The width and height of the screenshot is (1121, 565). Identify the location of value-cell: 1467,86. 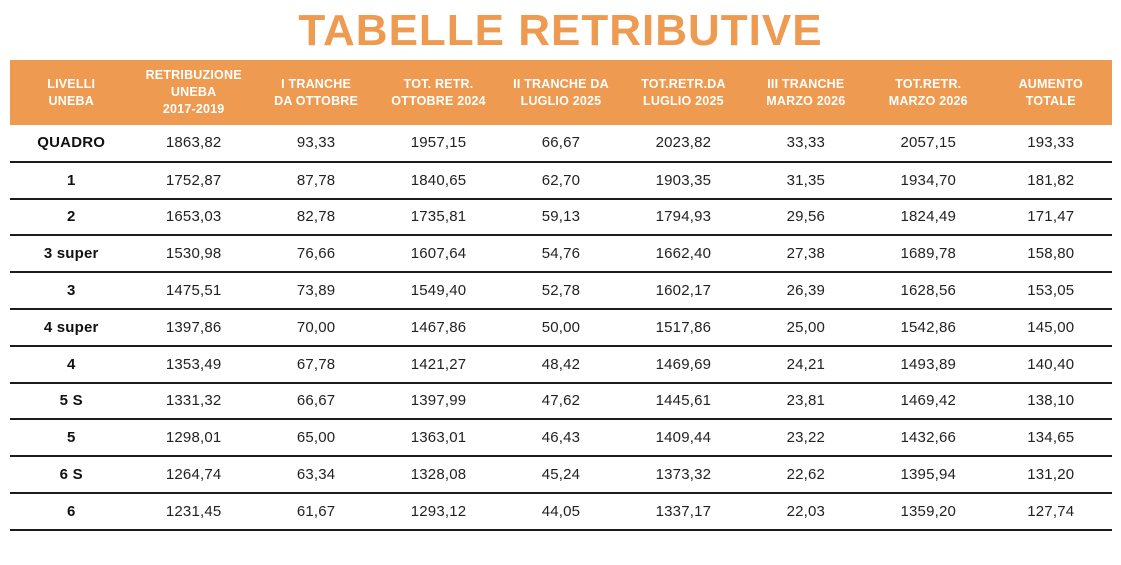
(438, 327).